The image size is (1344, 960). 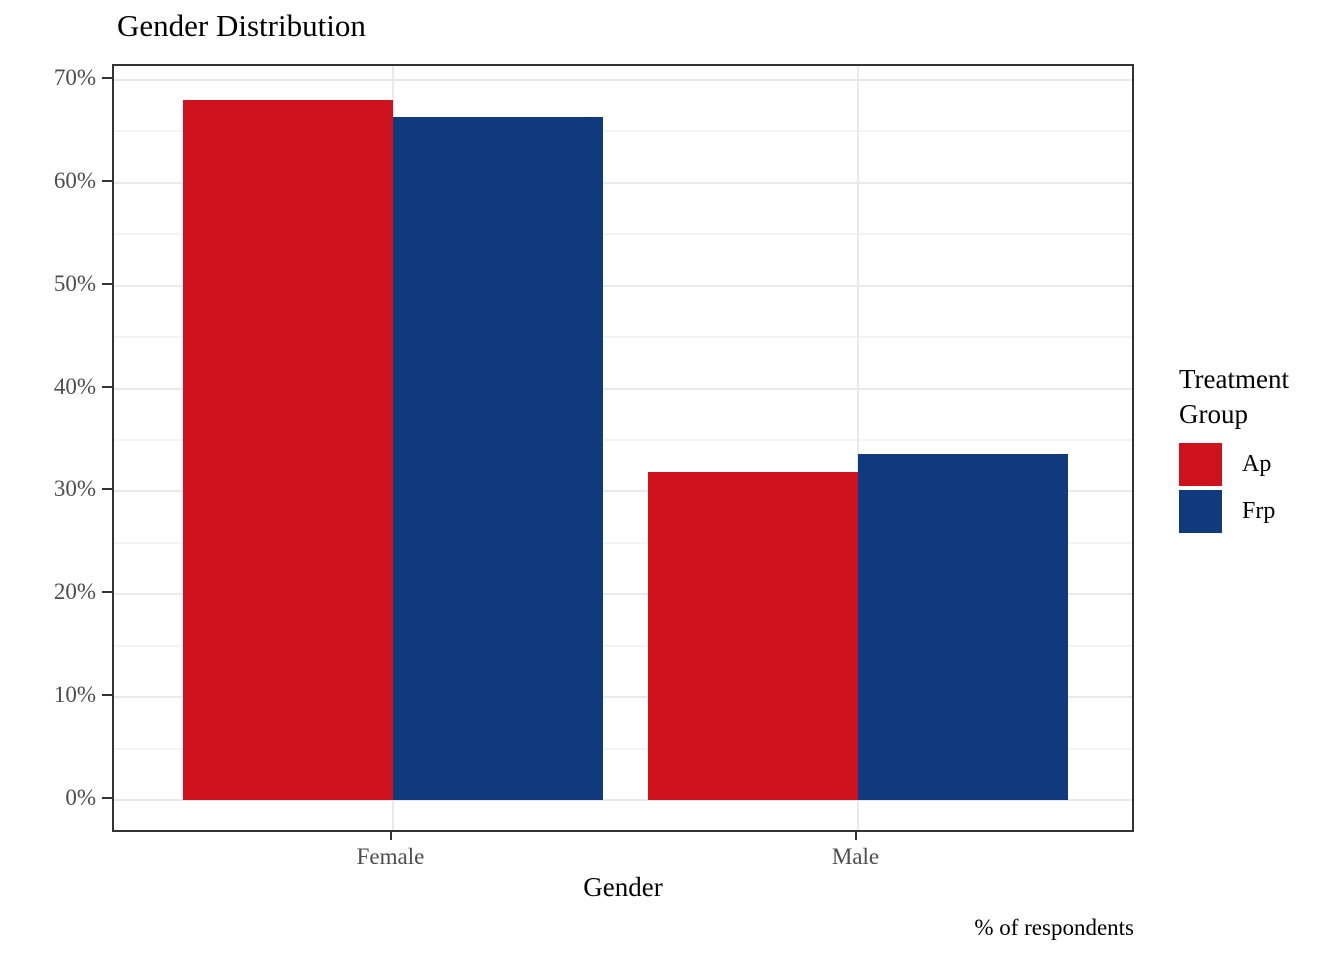 I want to click on legend-label-frp: Frp, so click(x=1259, y=511).